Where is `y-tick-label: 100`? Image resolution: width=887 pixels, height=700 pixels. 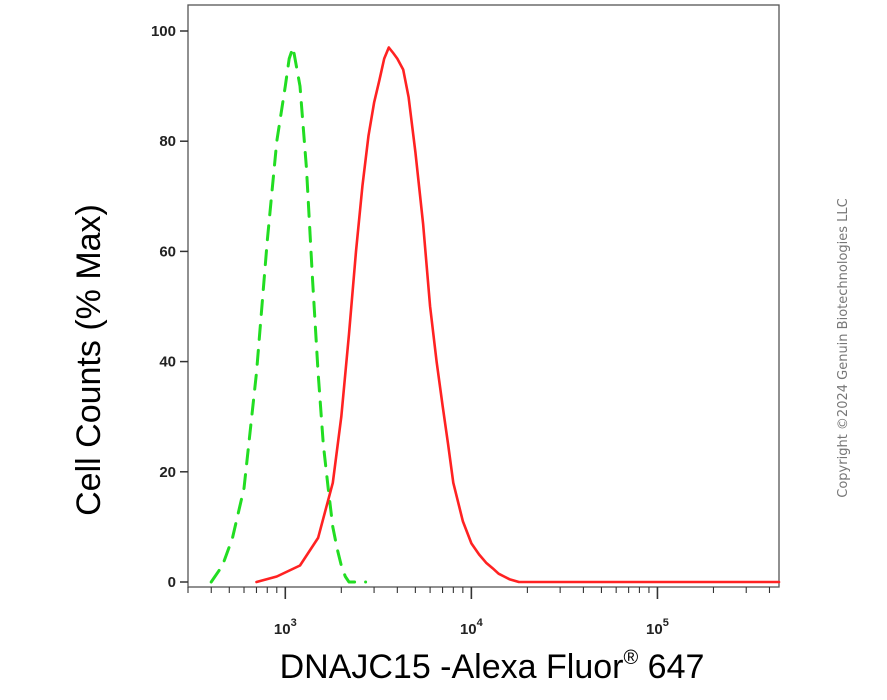 y-tick-label: 100 is located at coordinates (163, 31).